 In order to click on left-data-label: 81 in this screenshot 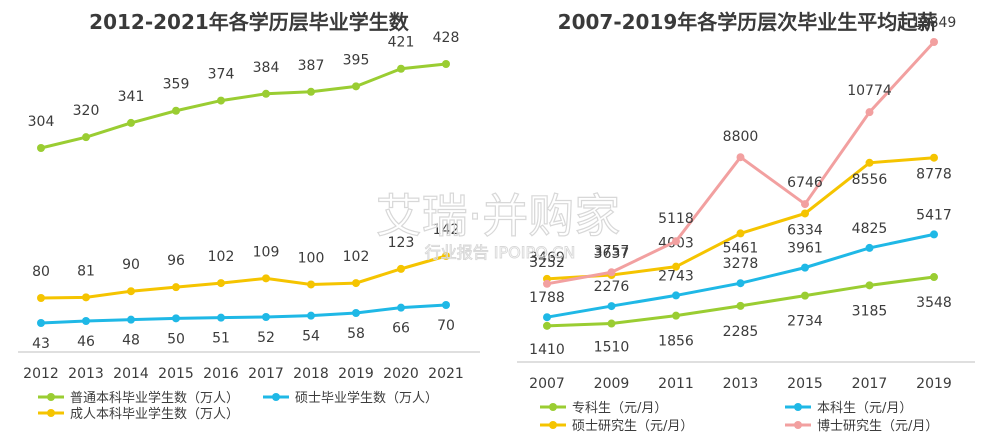, I will do `click(86, 271)`.